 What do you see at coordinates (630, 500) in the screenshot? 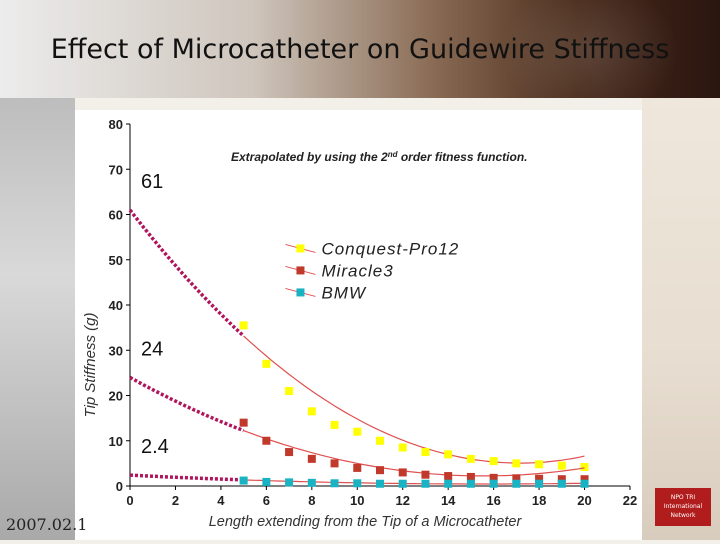
I see `x-tick-label: 22` at bounding box center [630, 500].